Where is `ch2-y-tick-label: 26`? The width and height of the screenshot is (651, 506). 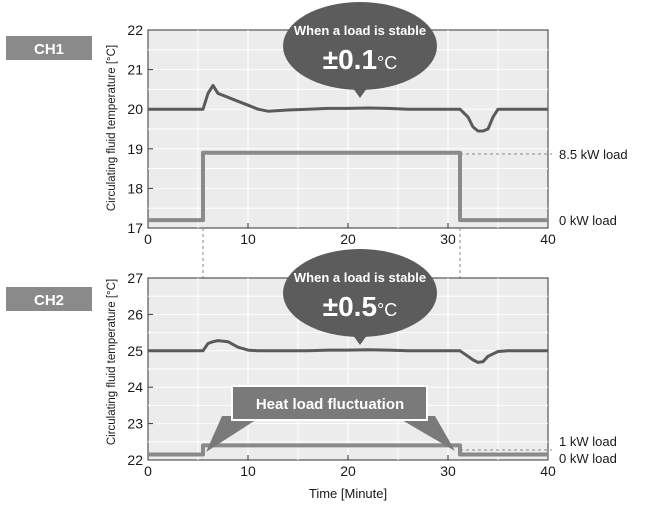
ch2-y-tick-label: 26 is located at coordinates (135, 314).